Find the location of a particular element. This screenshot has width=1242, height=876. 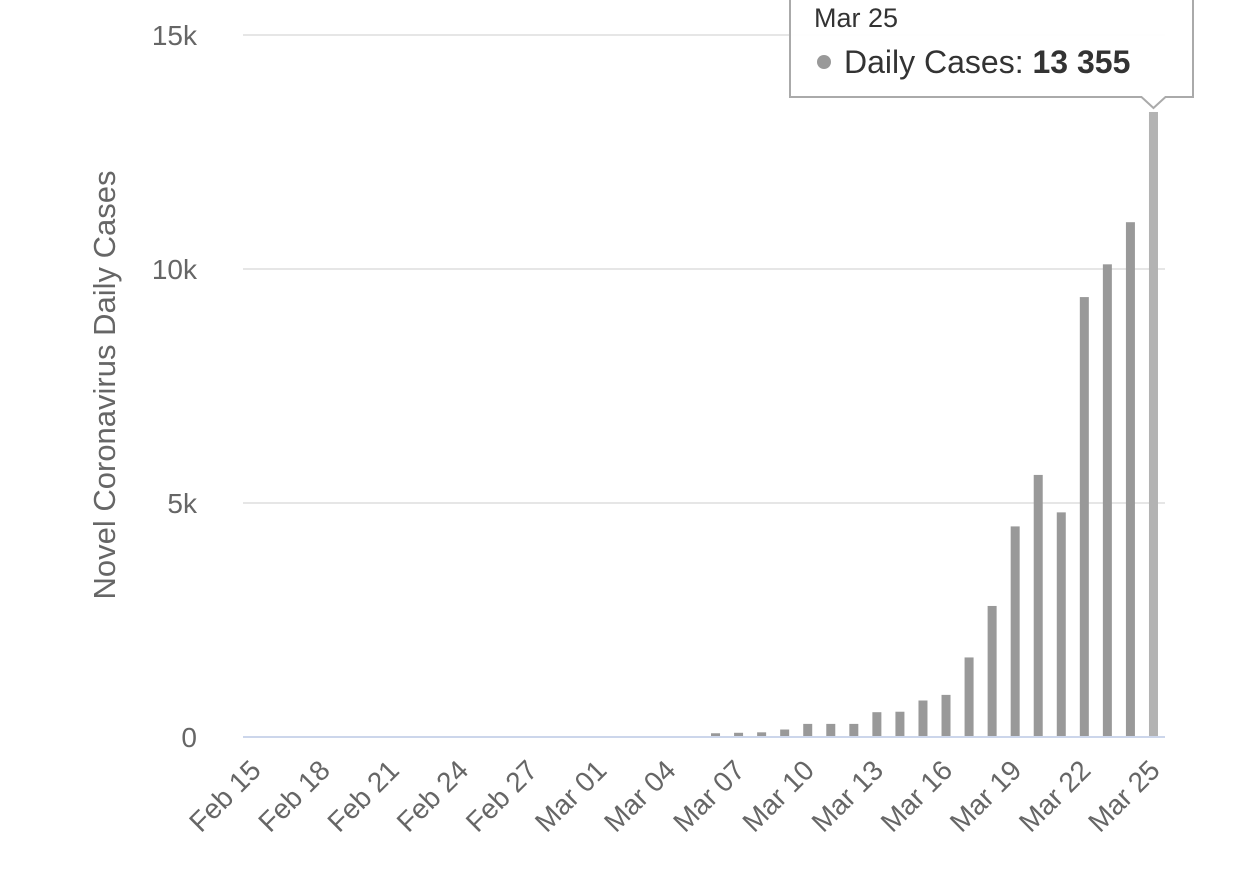

tooltip-value: 13 355 is located at coordinates (1082, 62).